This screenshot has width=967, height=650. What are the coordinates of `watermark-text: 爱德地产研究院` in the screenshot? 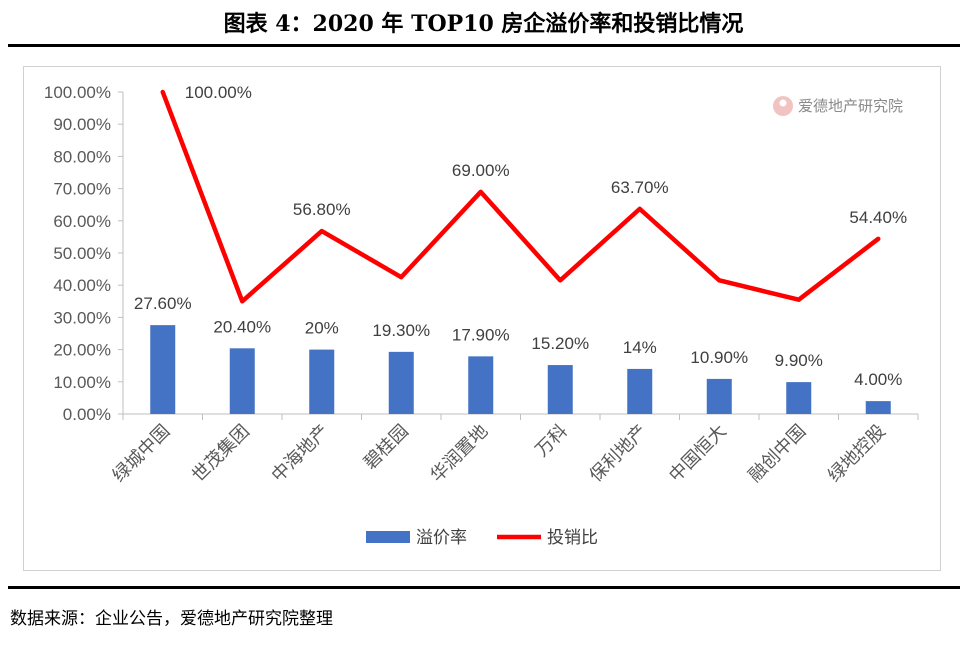 It's located at (850, 106).